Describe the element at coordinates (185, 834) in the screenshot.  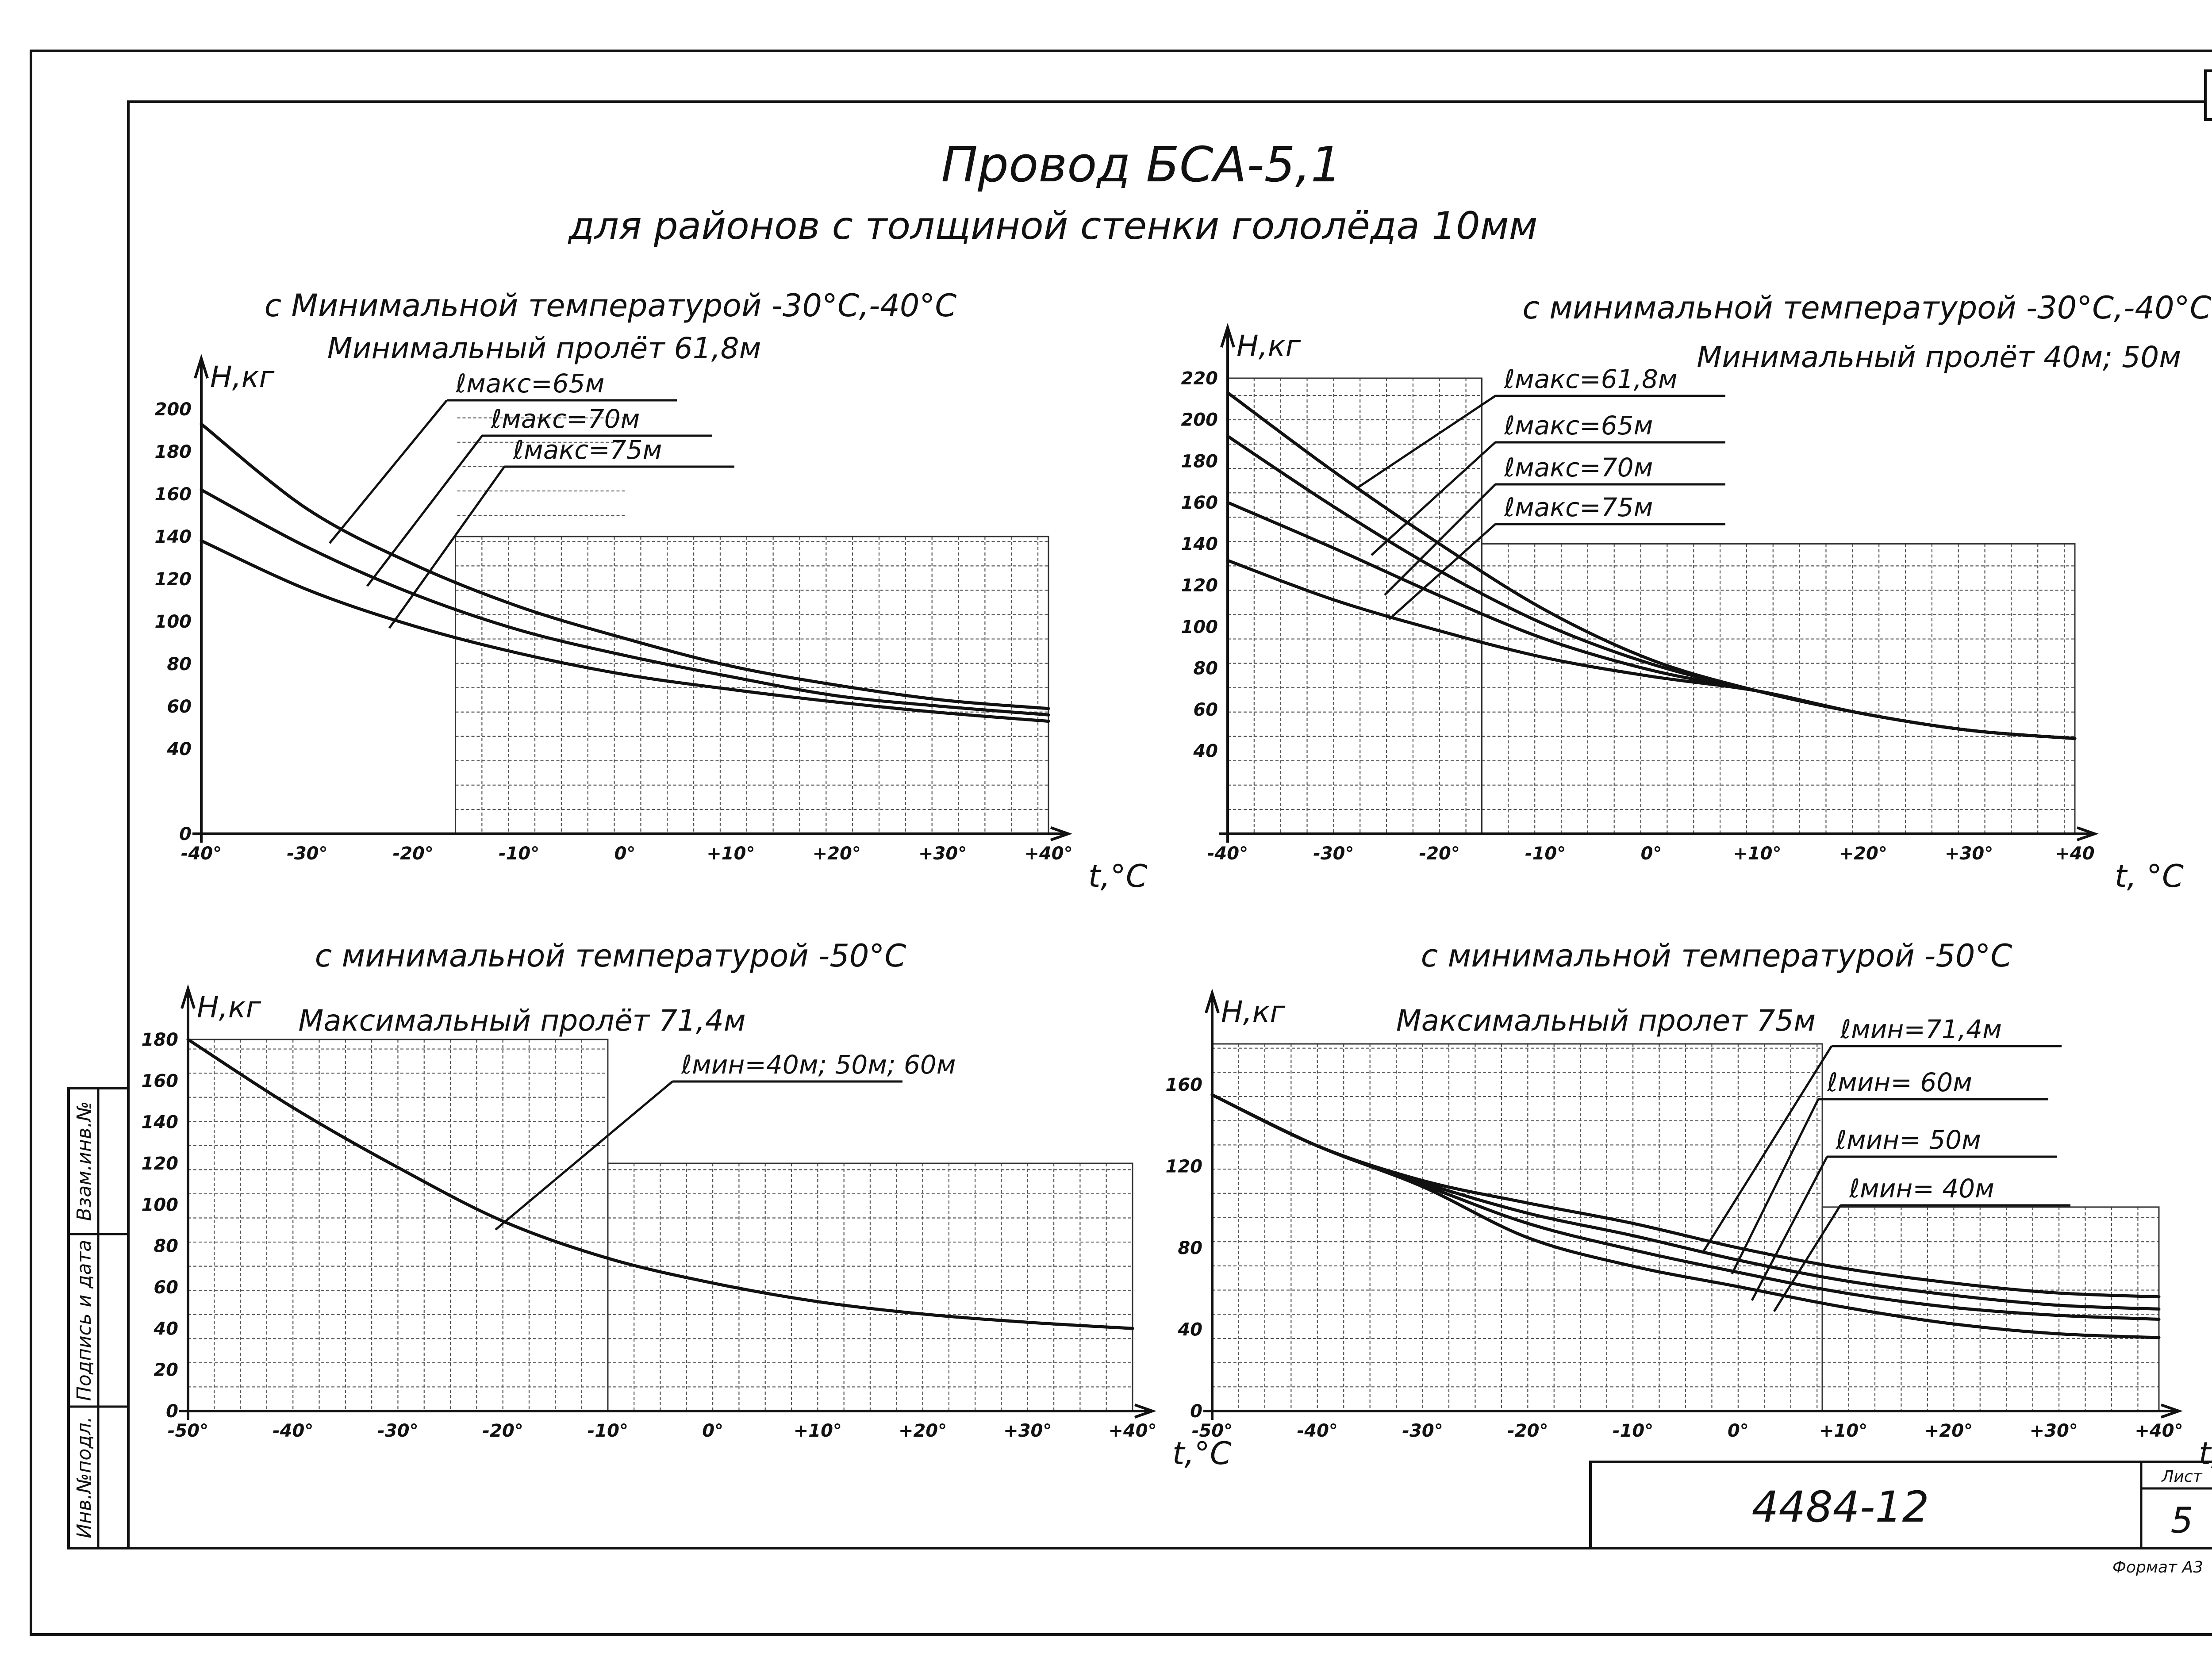
I see `y-tick-label: 0` at that location.